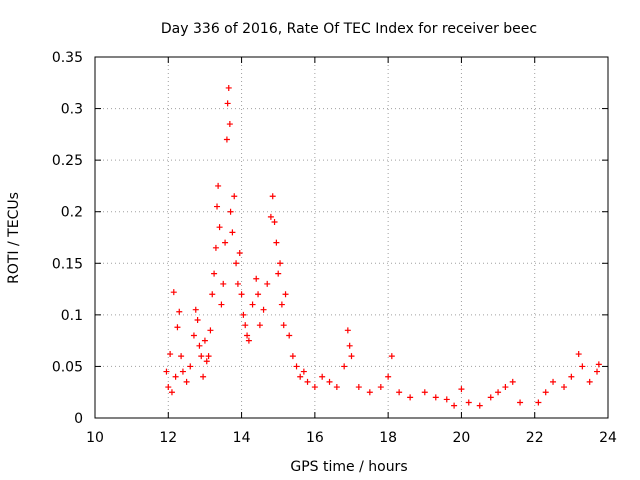 This screenshot has width=640, height=480. Describe the element at coordinates (242, 438) in the screenshot. I see `x-tick-label: 14` at that location.